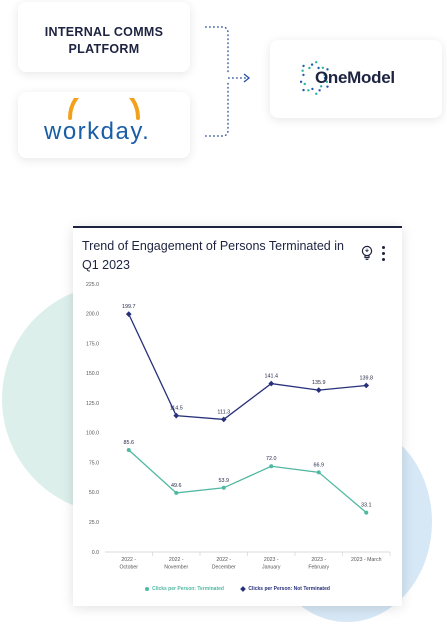  I want to click on connector-lines, so click(228, 81).